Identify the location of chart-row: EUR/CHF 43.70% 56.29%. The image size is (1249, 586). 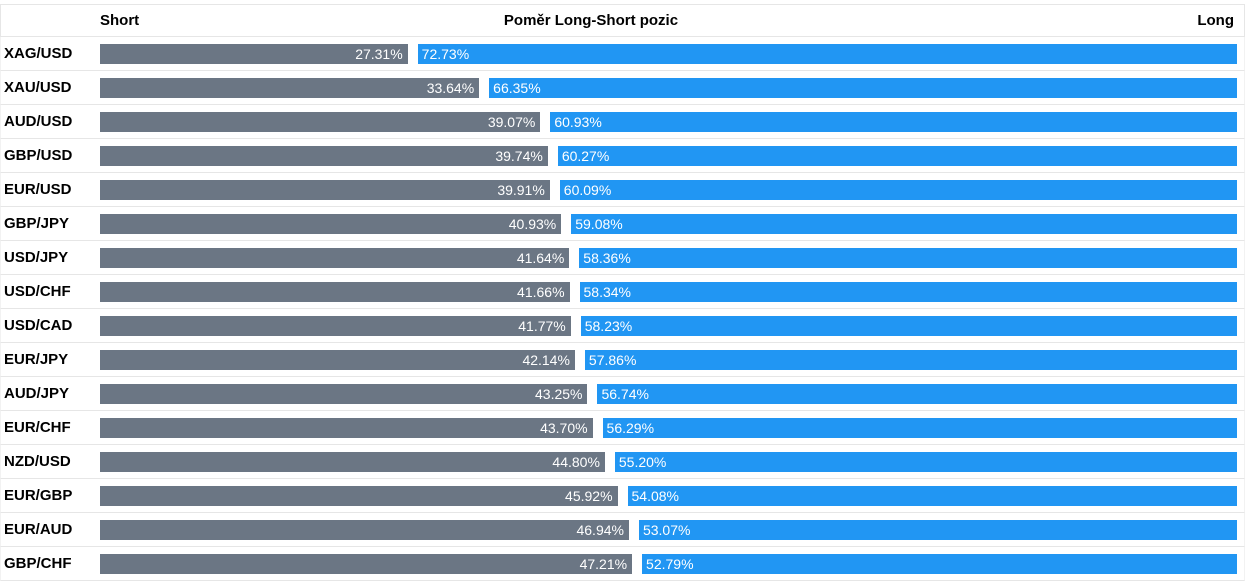
(622, 428).